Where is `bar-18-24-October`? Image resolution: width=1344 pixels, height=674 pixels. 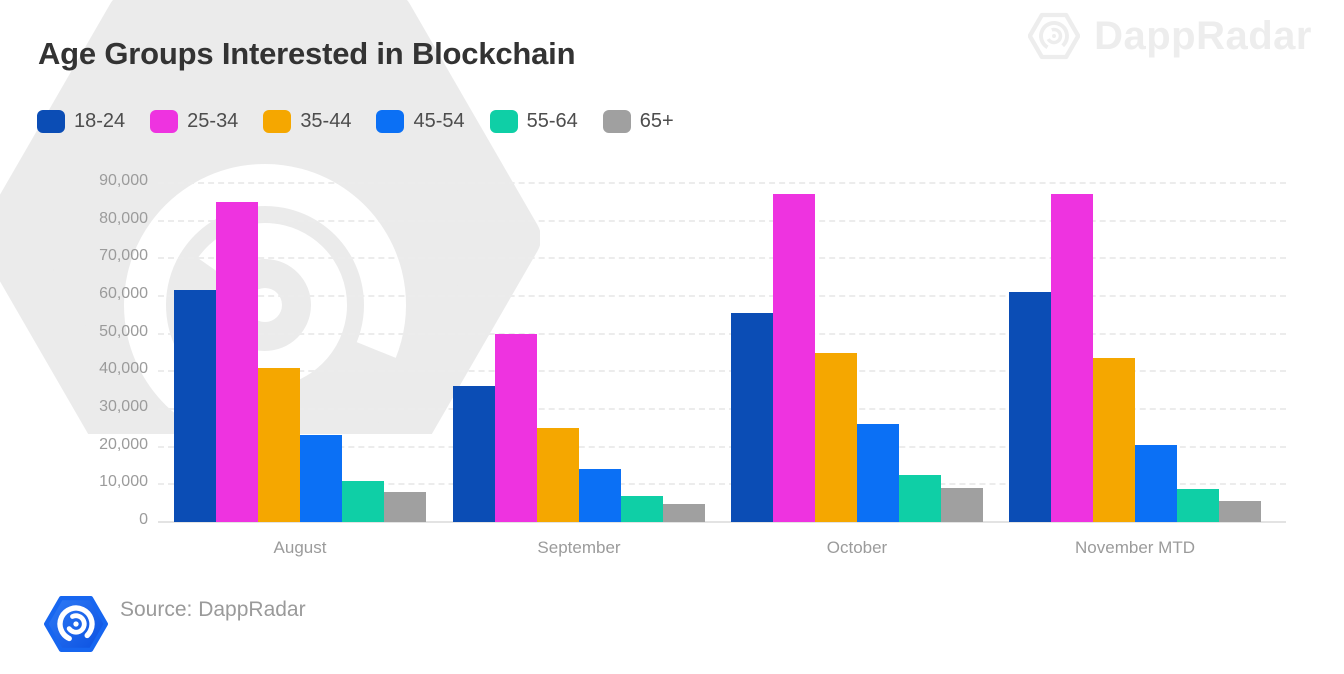
bar-18-24-October is located at coordinates (752, 417).